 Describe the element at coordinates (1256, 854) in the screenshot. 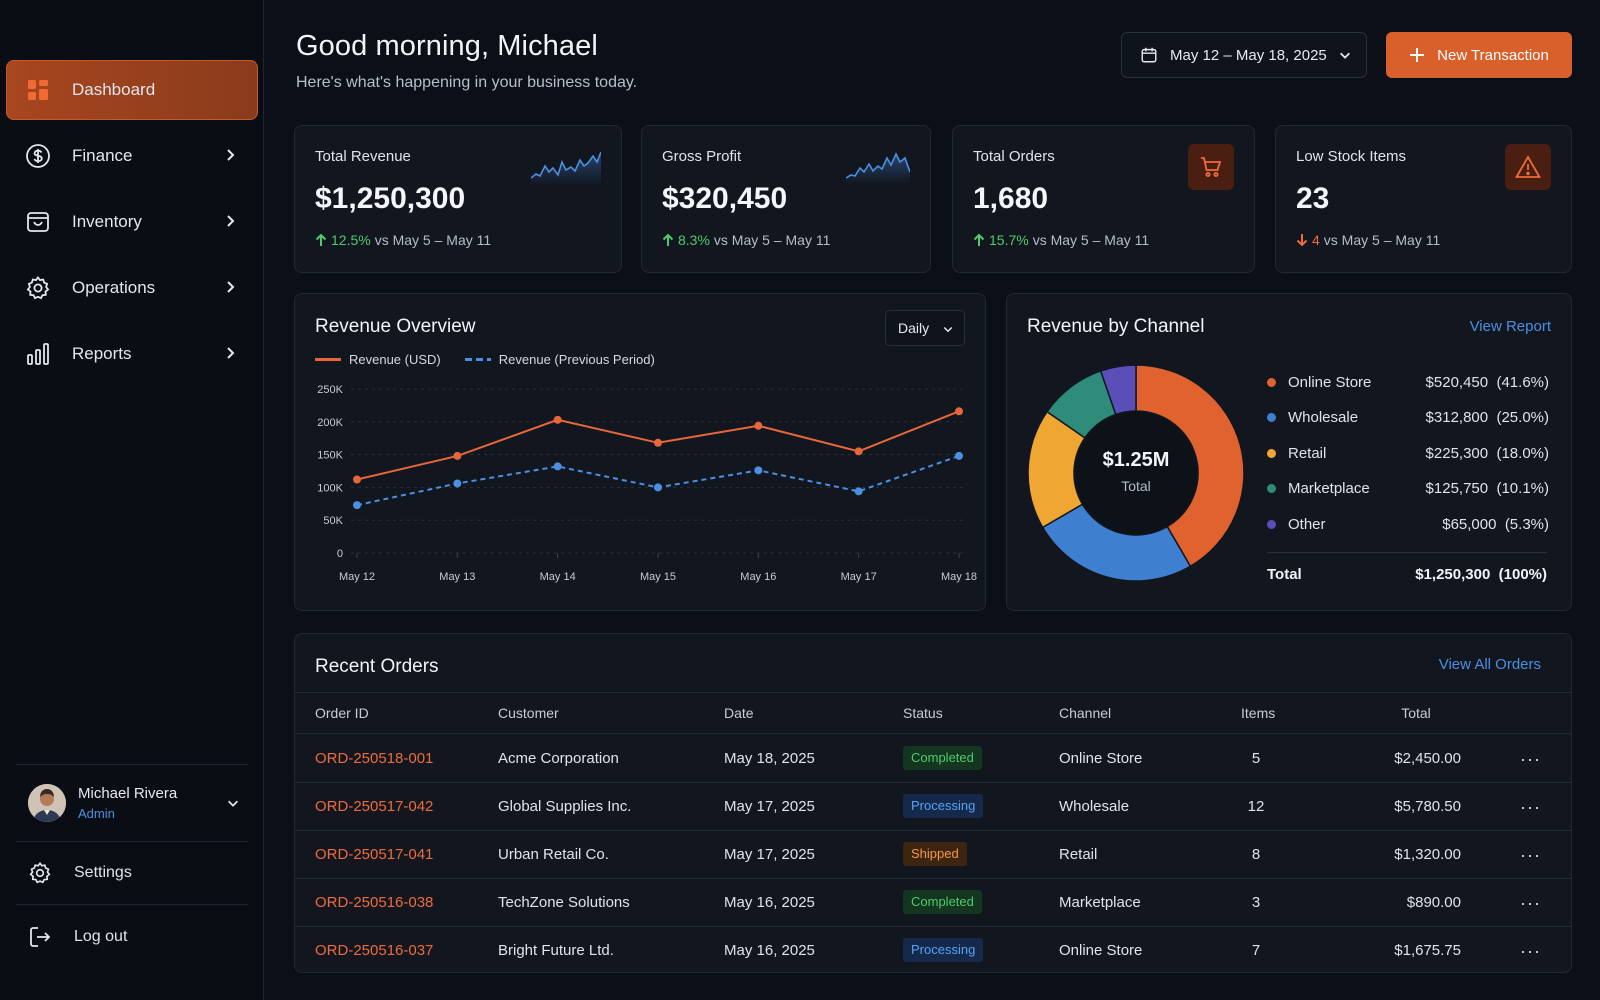

I see `order-items: 8` at that location.